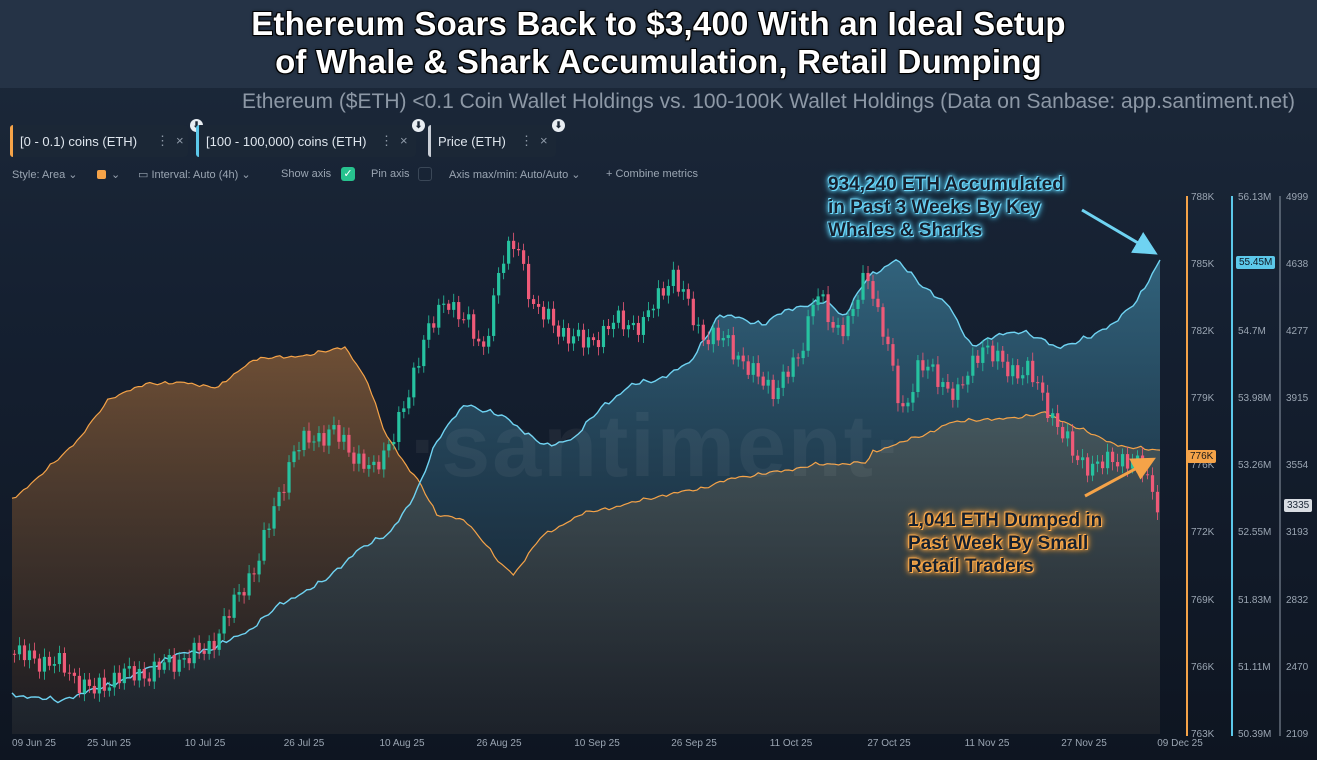 This screenshot has height=760, width=1317. I want to click on retail-tick: 772K, so click(1203, 532).